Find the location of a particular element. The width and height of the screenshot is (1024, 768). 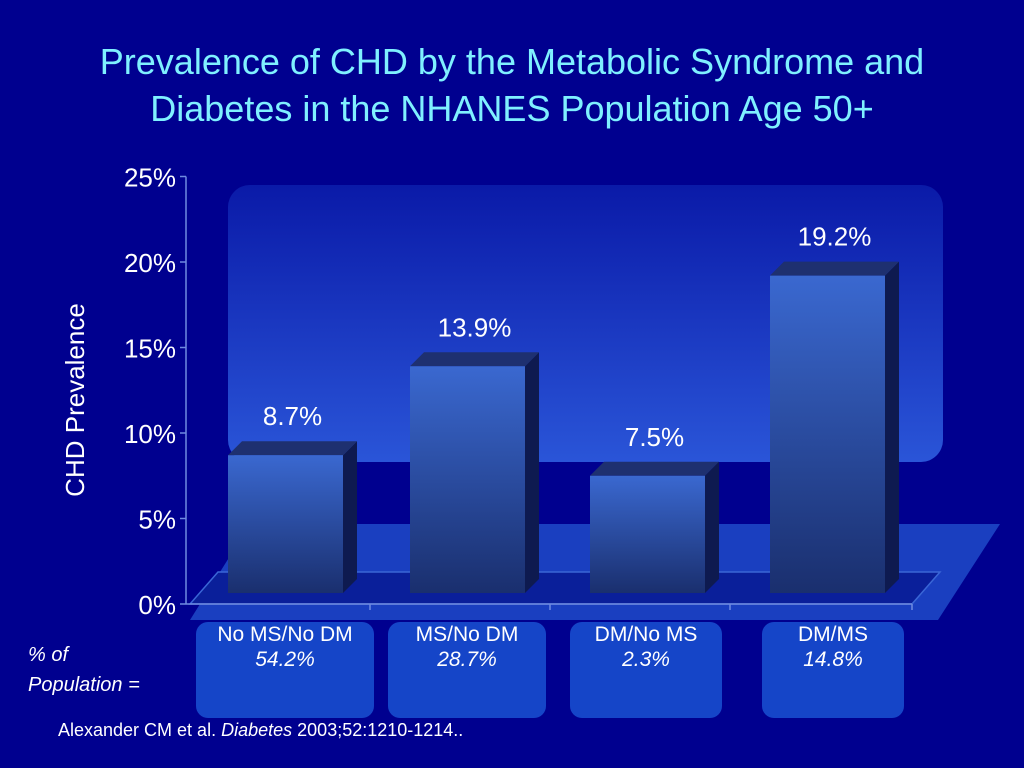

y-axis-label: CHD Prevalence is located at coordinates (75, 400).